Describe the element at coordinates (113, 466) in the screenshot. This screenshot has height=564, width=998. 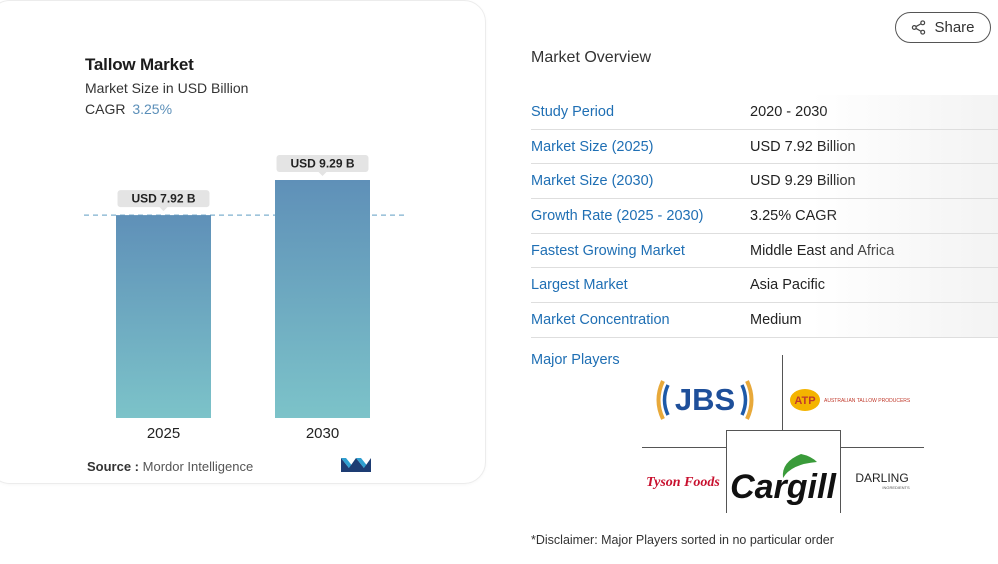
I see `source-label: Source :` at that location.